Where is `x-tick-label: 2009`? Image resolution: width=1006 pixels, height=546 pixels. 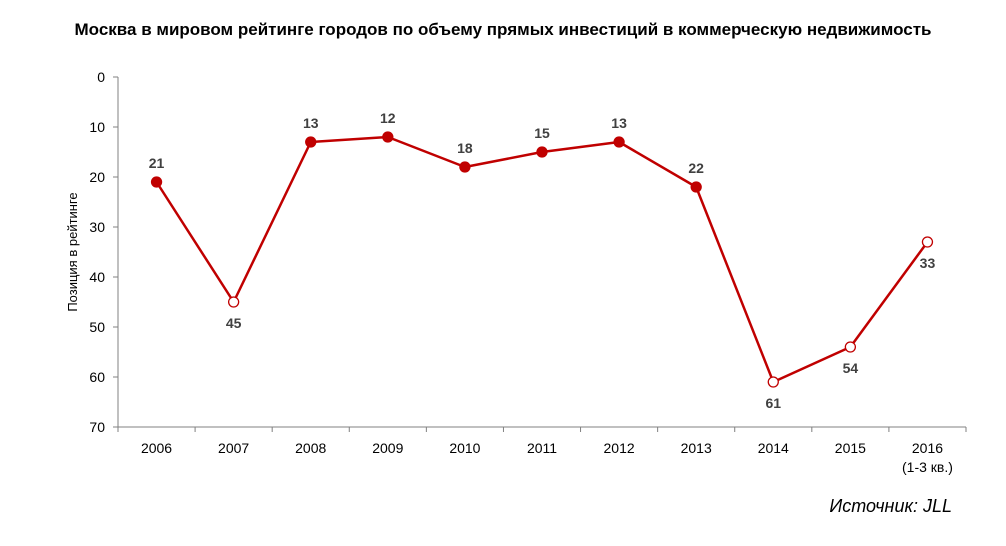
x-tick-label: 2009 is located at coordinates (387, 448).